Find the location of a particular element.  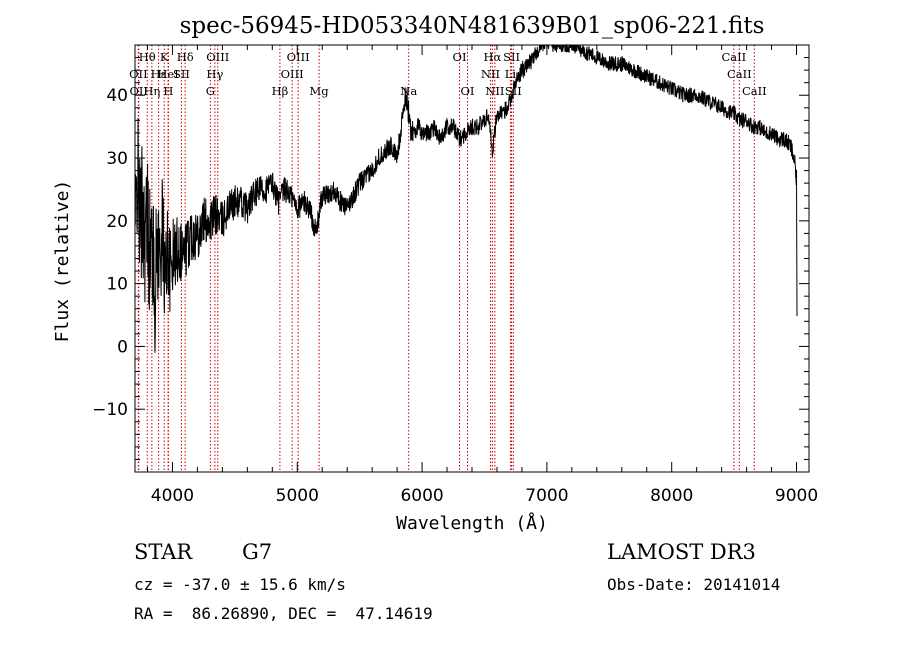

line-marker-label: HeI is located at coordinates (167, 74).